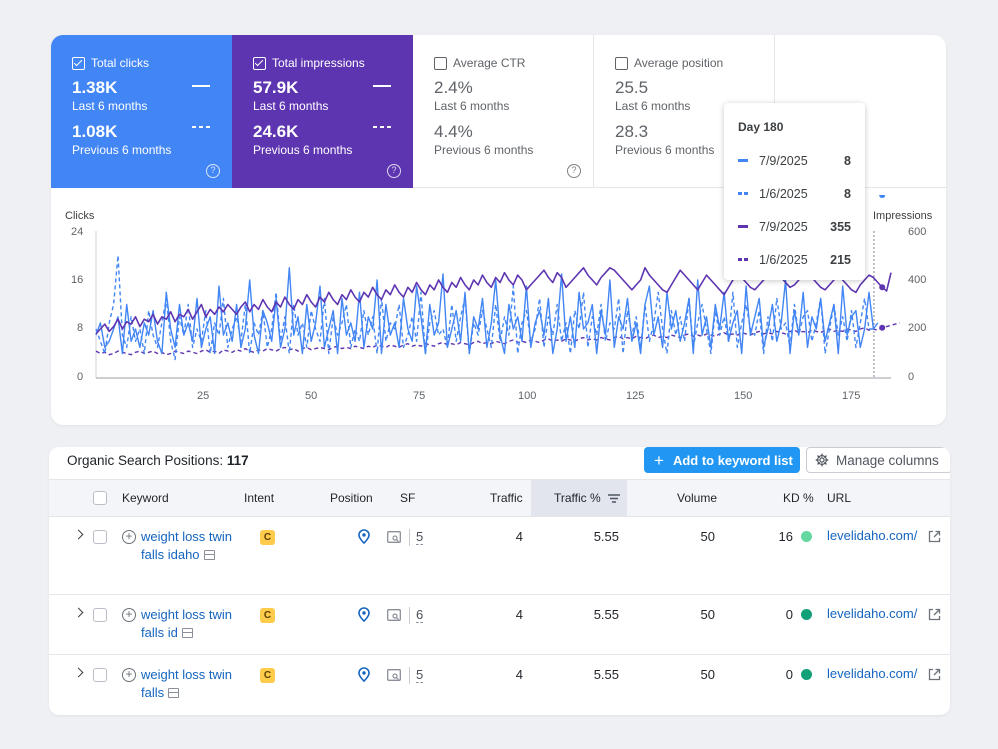  Describe the element at coordinates (506, 498) in the screenshot. I see `column-traffic: Traffic` at that location.